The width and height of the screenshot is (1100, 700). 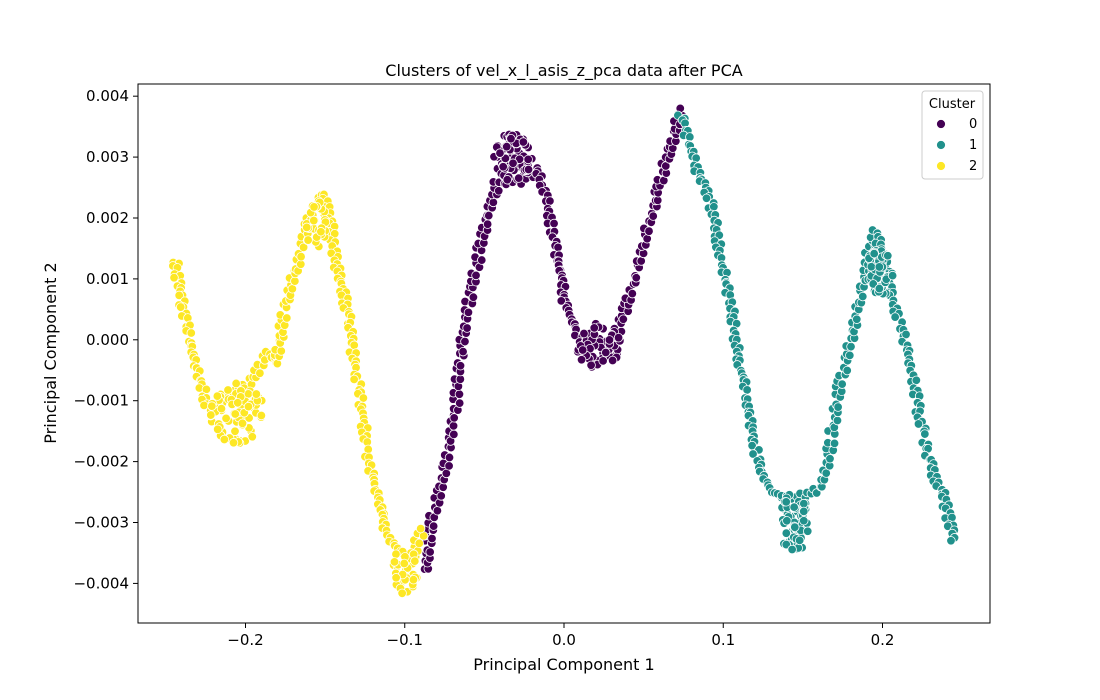 What do you see at coordinates (107, 96) in the screenshot?
I see `y-tick-label: 0.004` at bounding box center [107, 96].